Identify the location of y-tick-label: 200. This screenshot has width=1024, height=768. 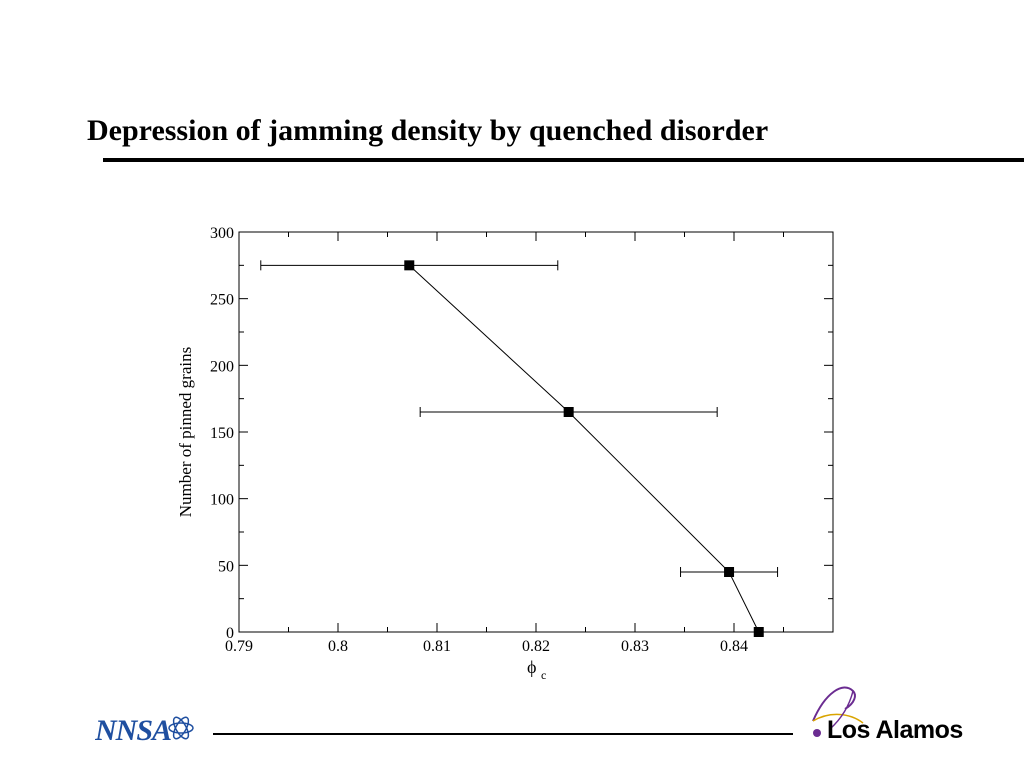
(222, 366).